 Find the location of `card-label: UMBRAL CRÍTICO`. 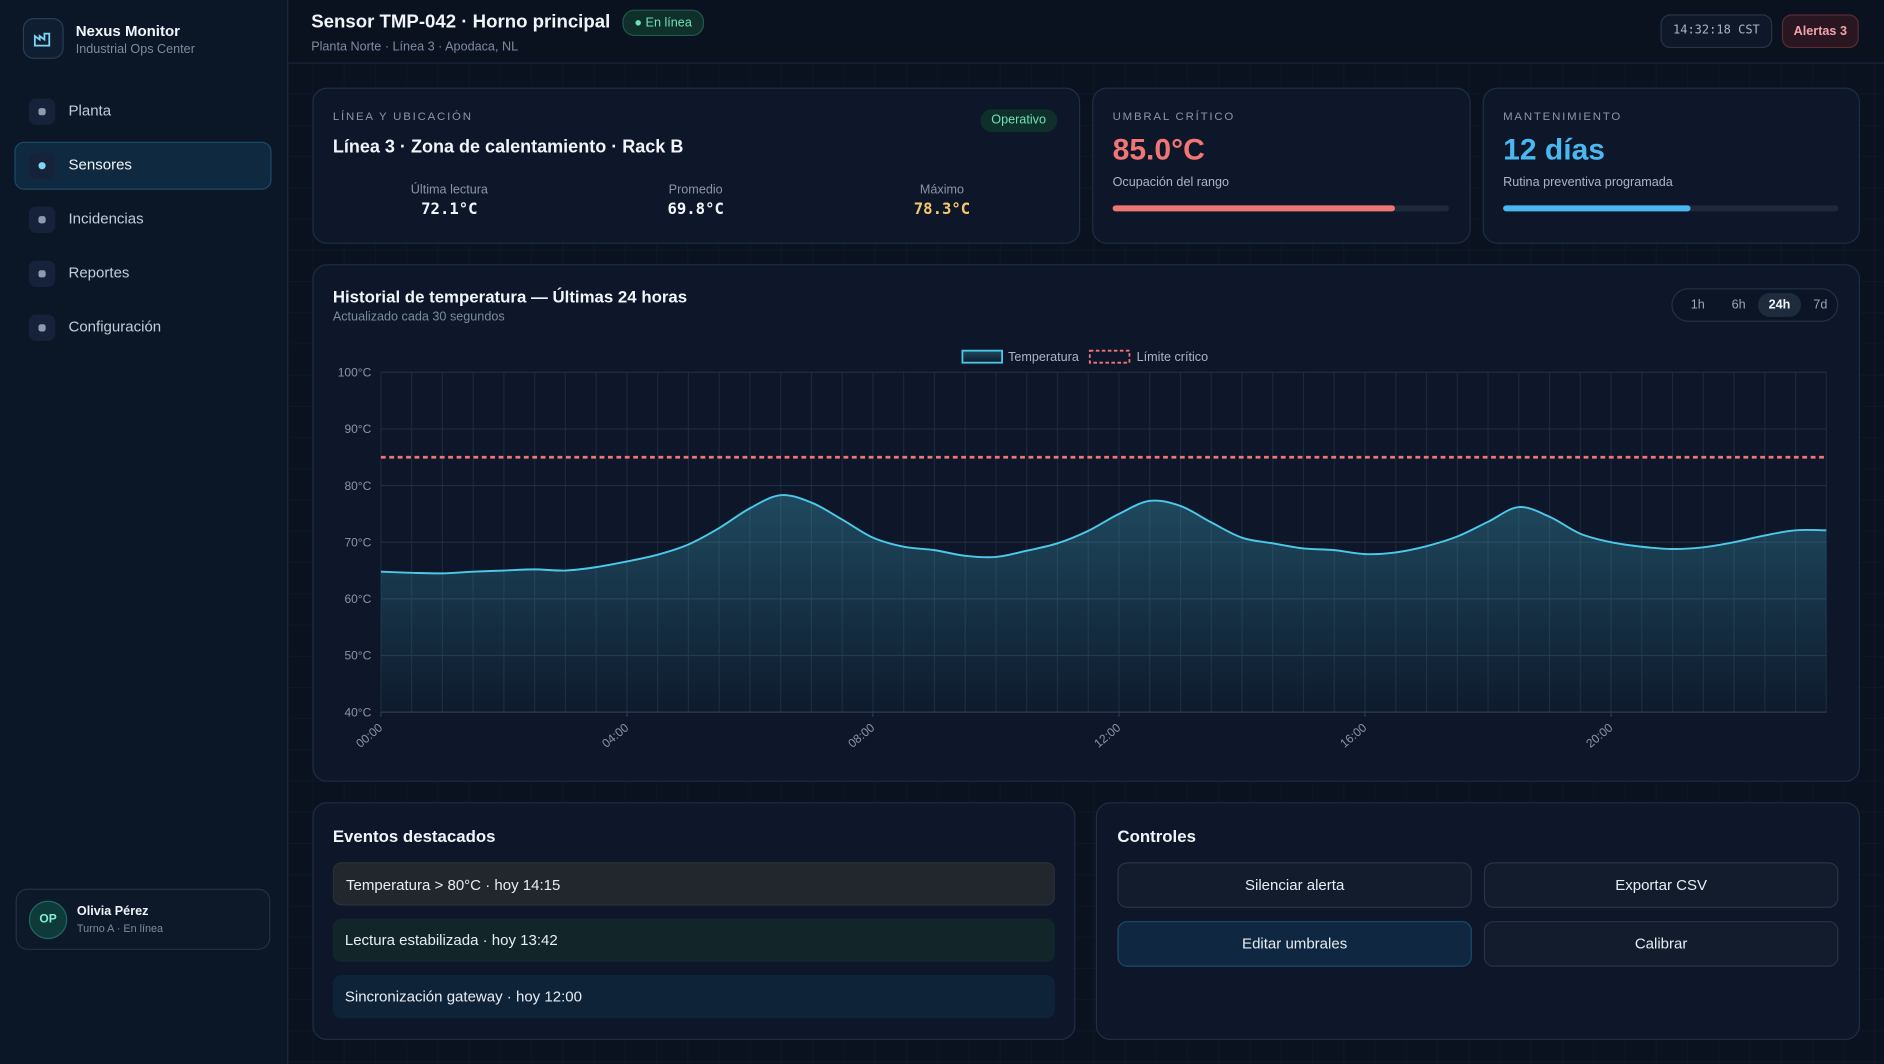

card-label: UMBRAL CRÍTICO is located at coordinates (1174, 117).